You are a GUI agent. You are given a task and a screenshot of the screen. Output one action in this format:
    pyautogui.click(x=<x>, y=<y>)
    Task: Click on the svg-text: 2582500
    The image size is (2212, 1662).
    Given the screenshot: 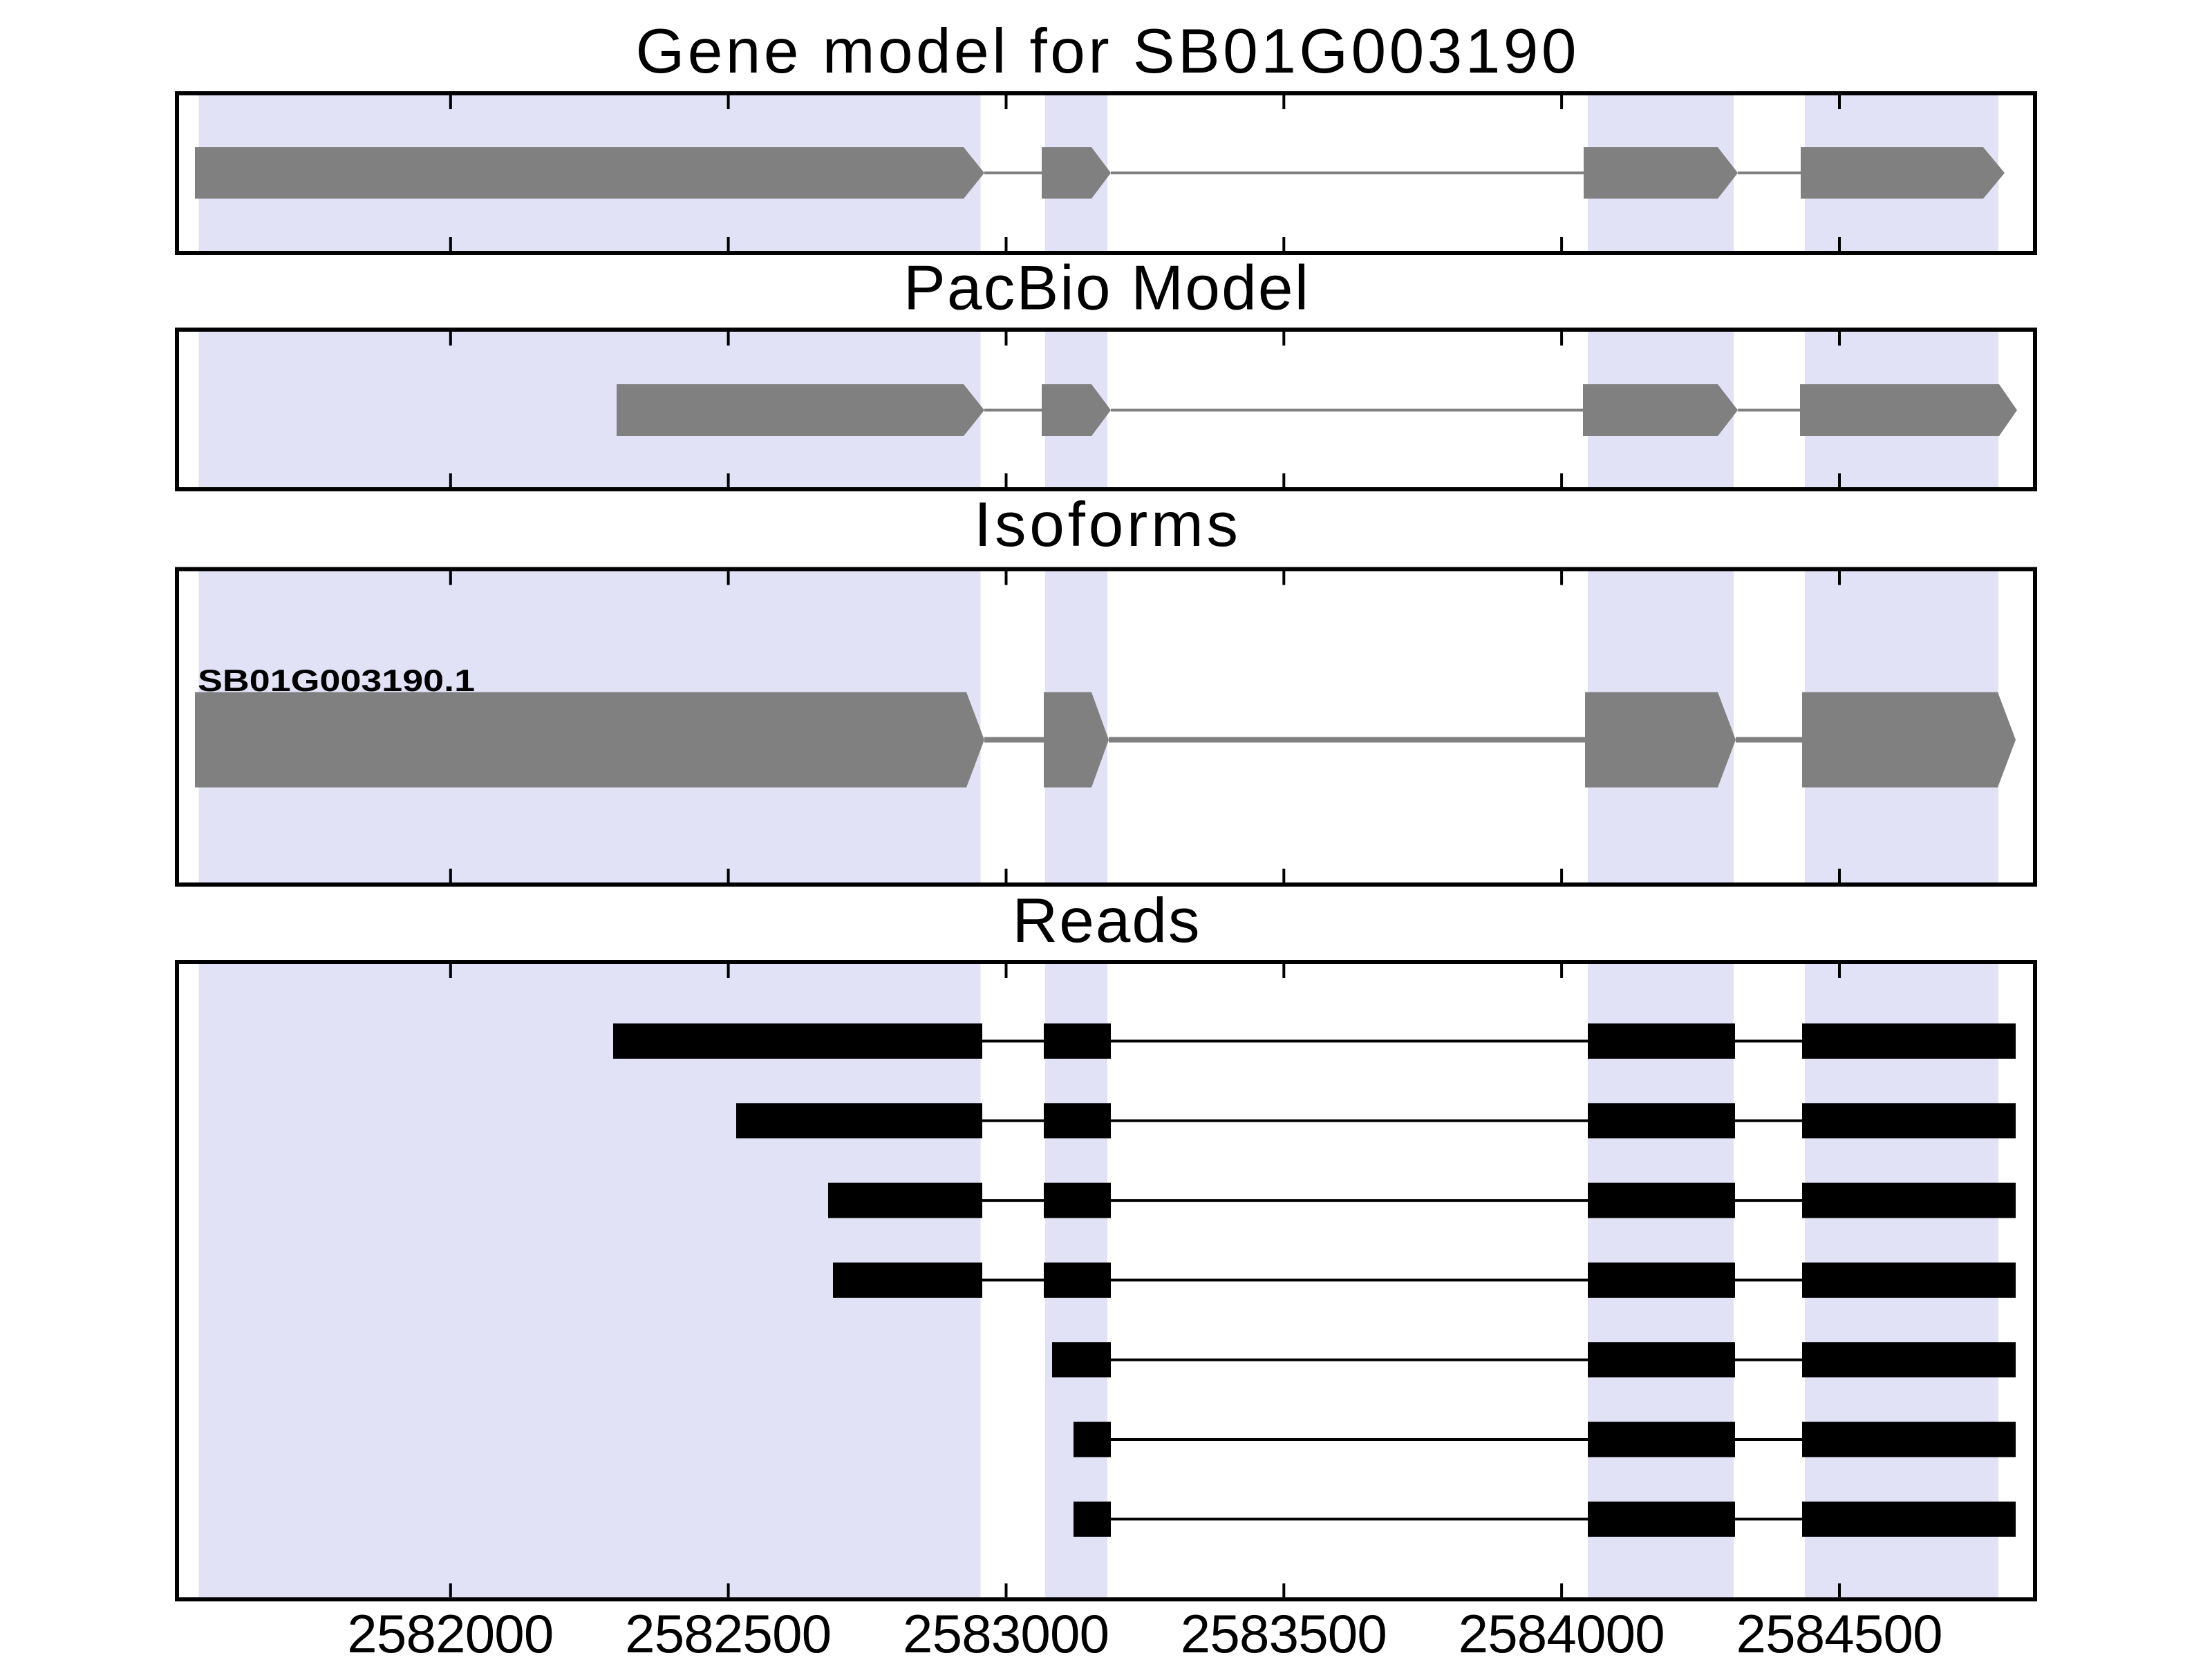 What is the action you would take?
    pyautogui.click(x=728, y=1631)
    